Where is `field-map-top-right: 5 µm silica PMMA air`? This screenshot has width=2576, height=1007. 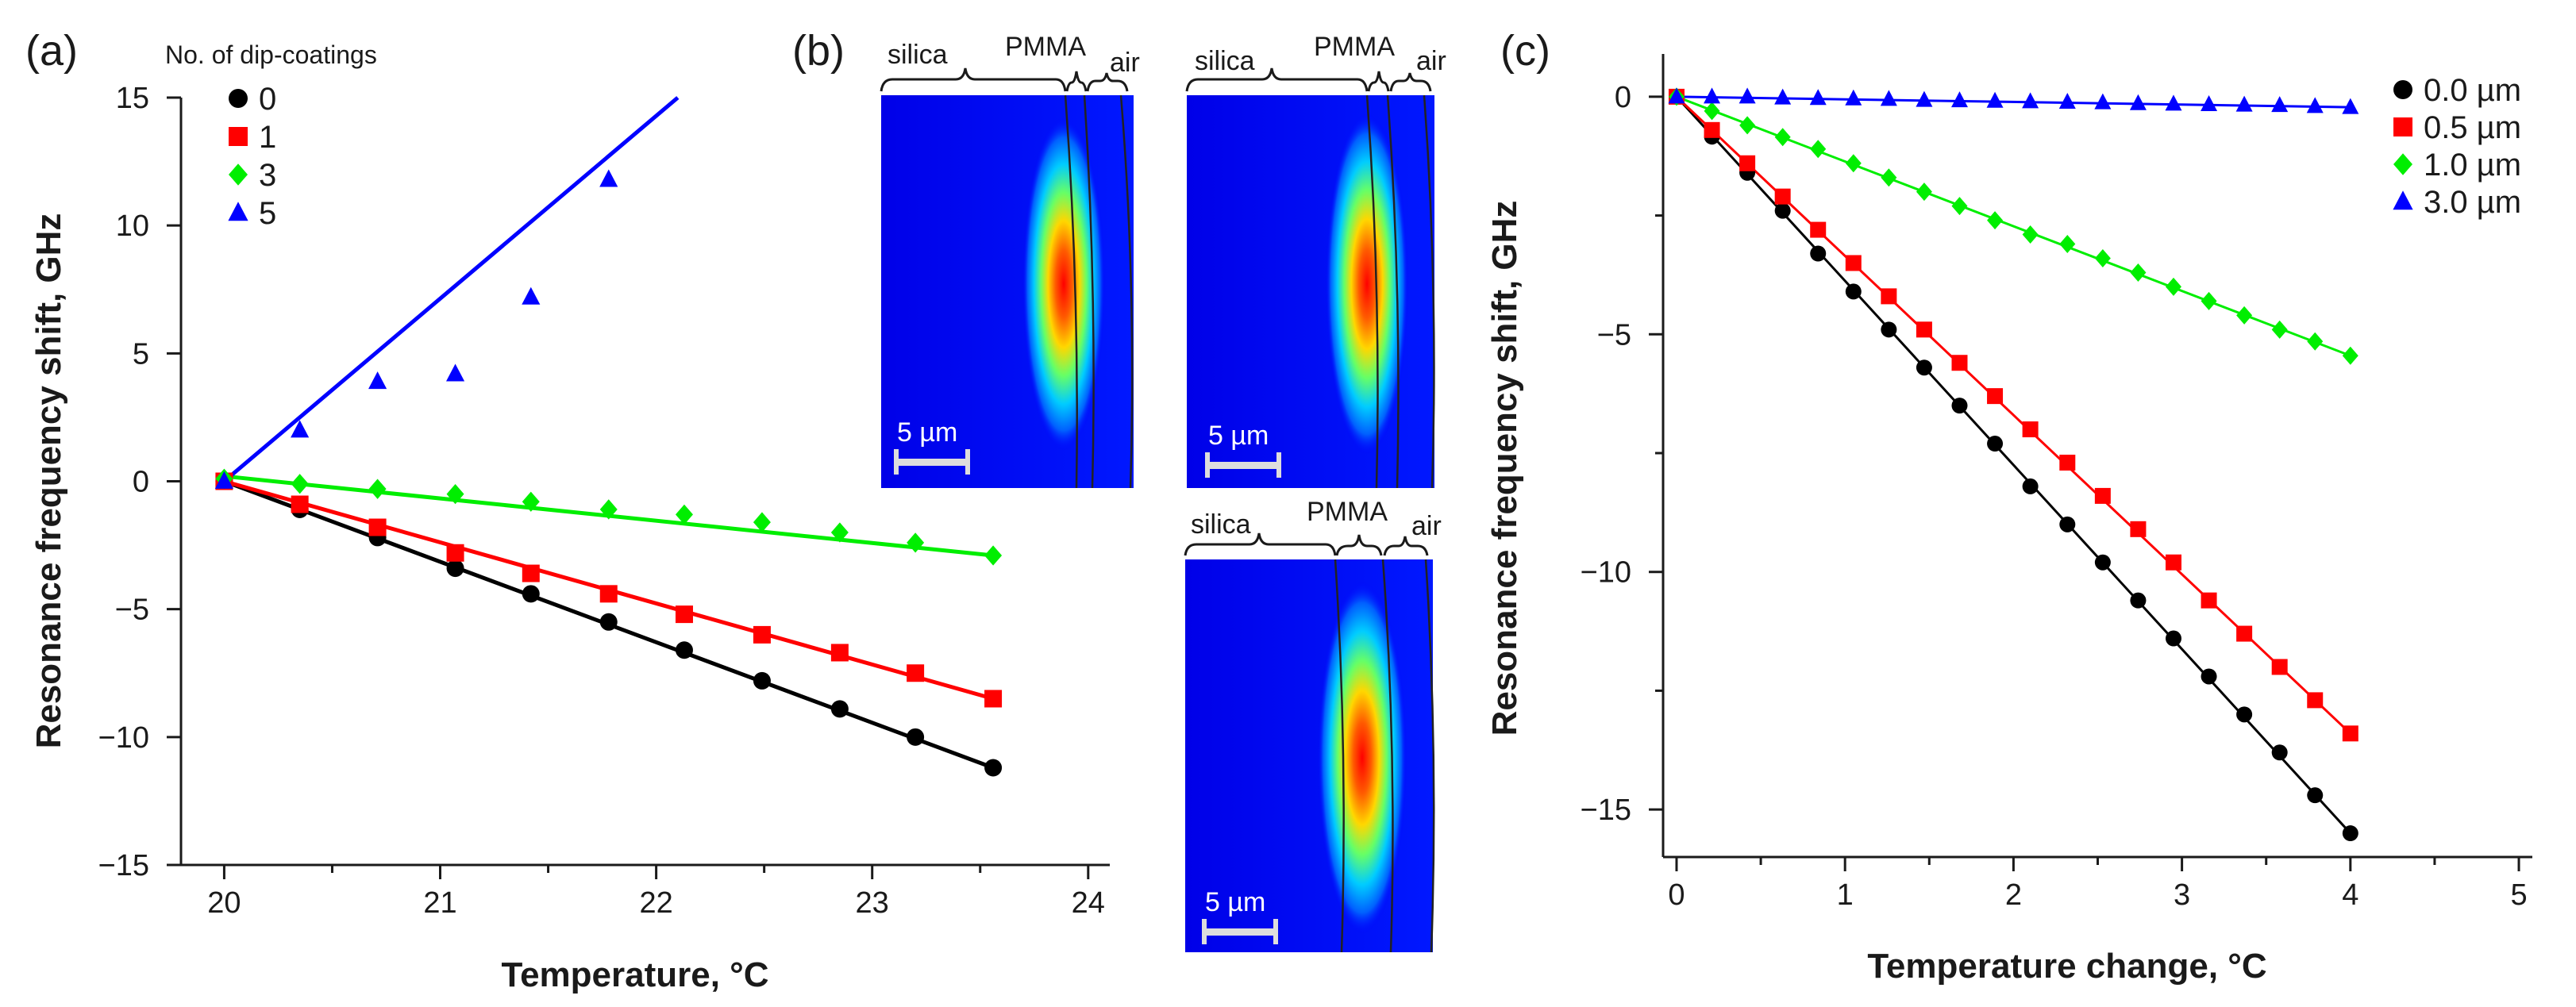
field-map-top-right: 5 µm silica PMMA air is located at coordinates (1315, 260).